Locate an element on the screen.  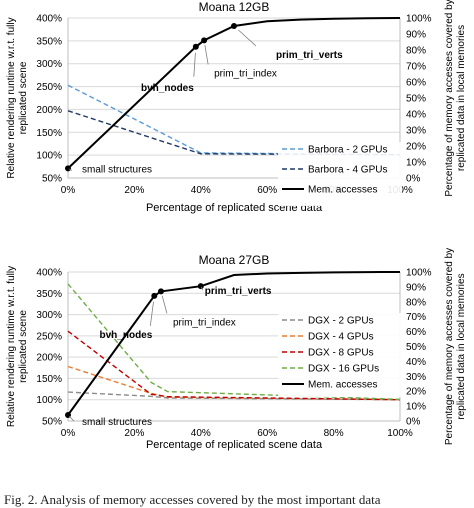
legend-label: DGX - 16 GPUs is located at coordinates (343, 369).